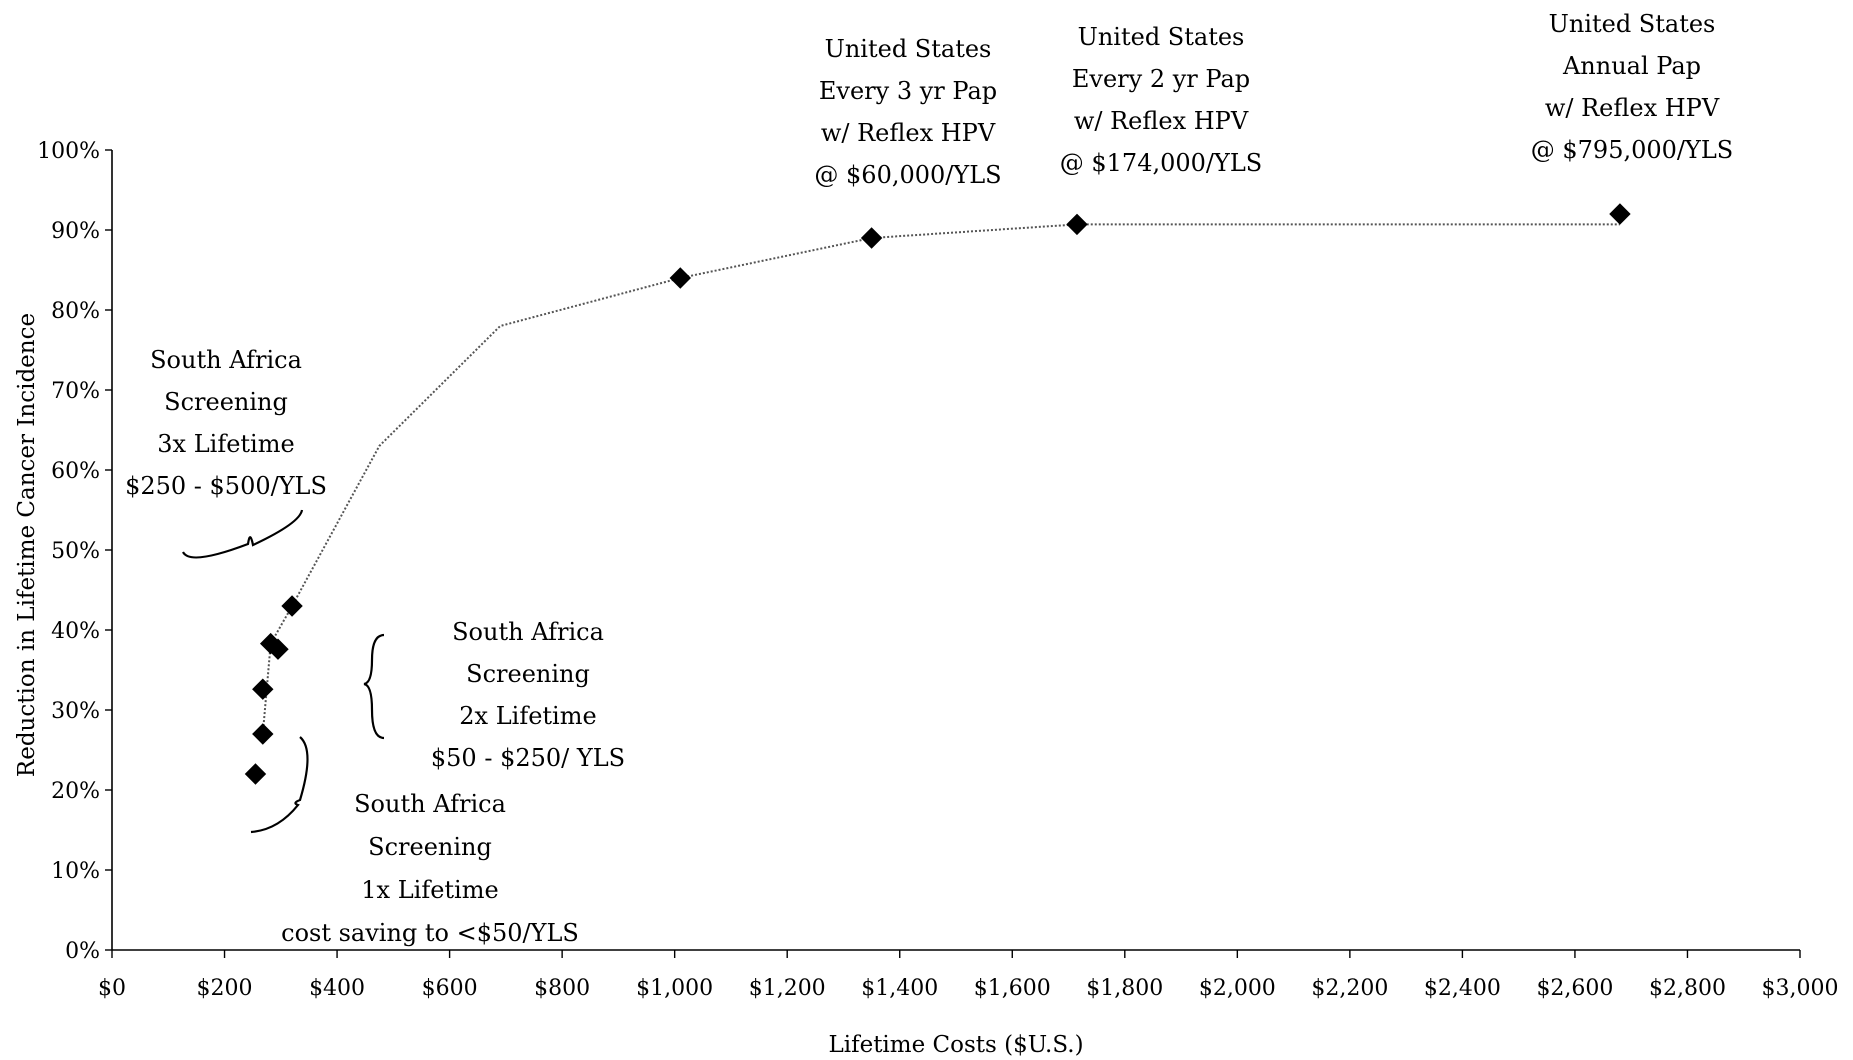  What do you see at coordinates (1631, 66) in the screenshot?
I see `annotation-line: Annual Pap` at bounding box center [1631, 66].